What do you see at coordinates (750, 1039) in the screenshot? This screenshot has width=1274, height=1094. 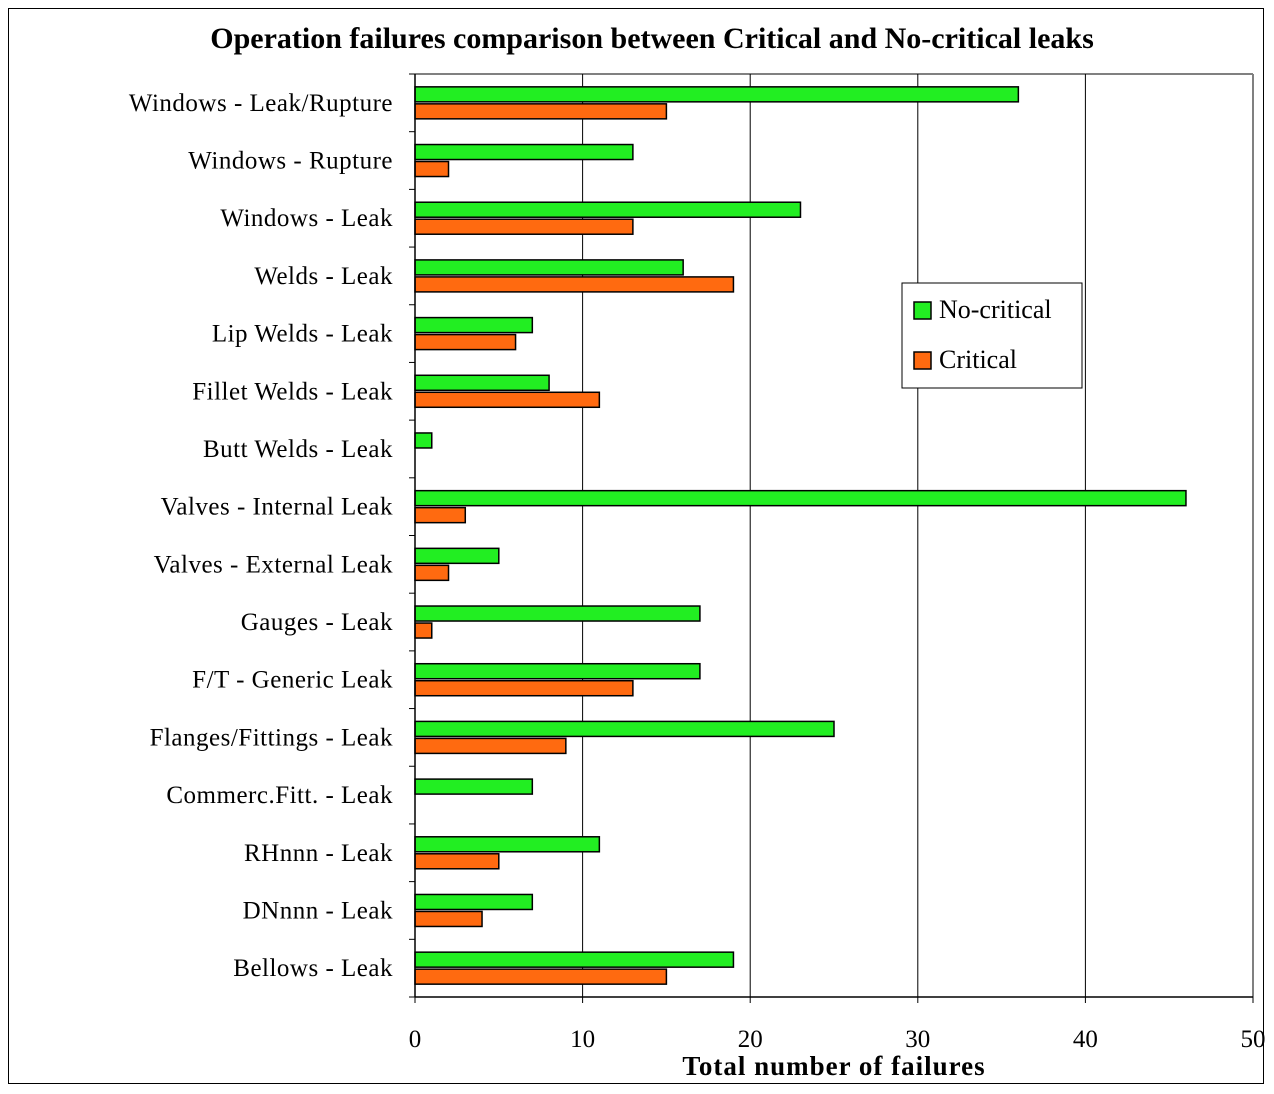 I see `x-tick-label: 20` at bounding box center [750, 1039].